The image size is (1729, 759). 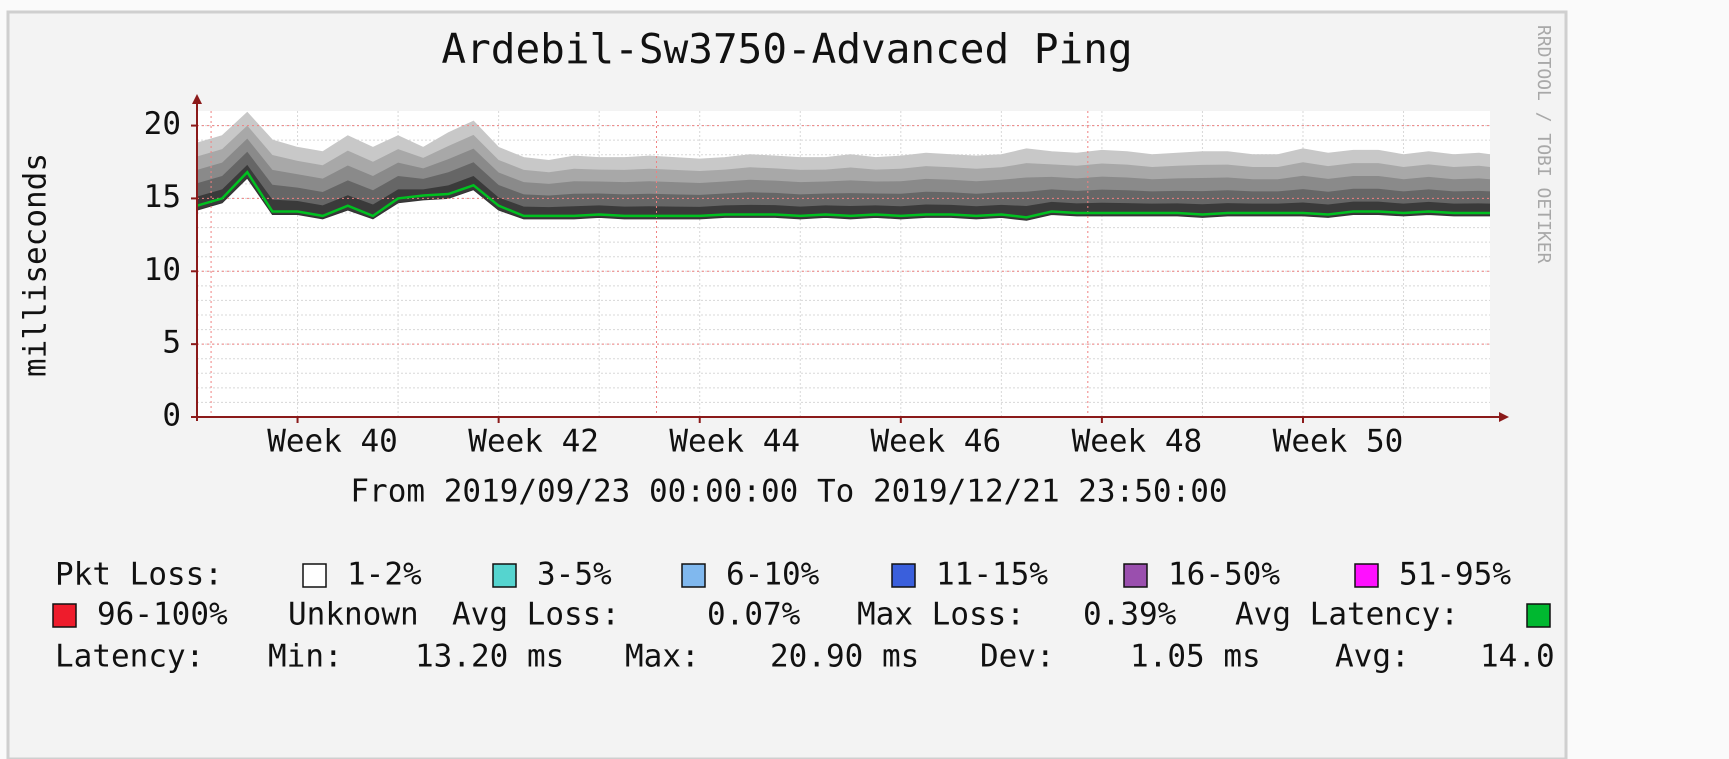 I want to click on legend-text: Pkt Loss:, so click(x=139, y=575).